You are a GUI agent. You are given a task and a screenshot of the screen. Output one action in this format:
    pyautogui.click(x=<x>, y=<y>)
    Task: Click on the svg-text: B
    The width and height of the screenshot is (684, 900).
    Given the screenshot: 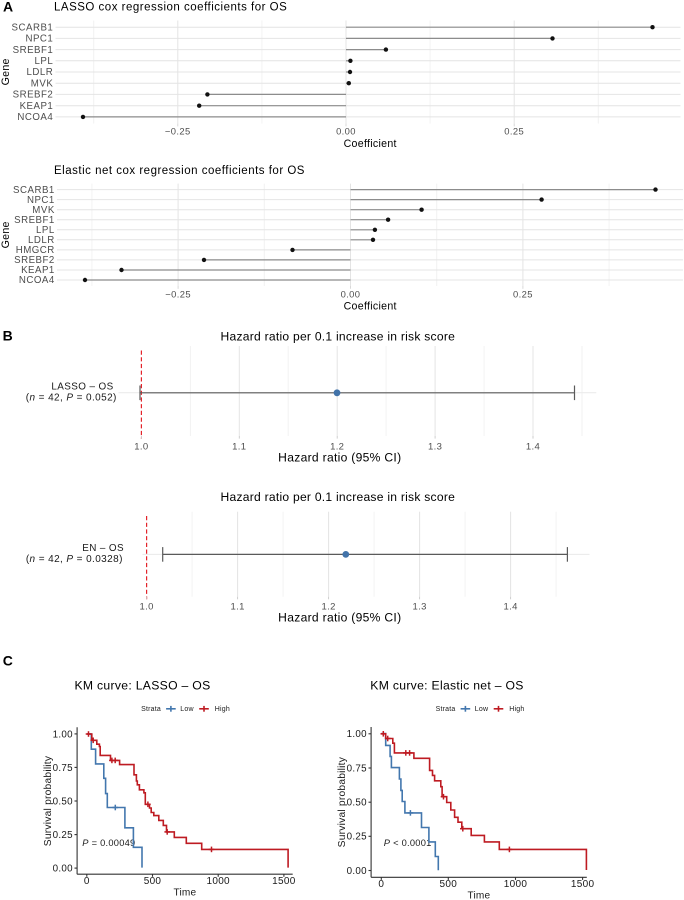 What is the action you would take?
    pyautogui.click(x=8, y=336)
    